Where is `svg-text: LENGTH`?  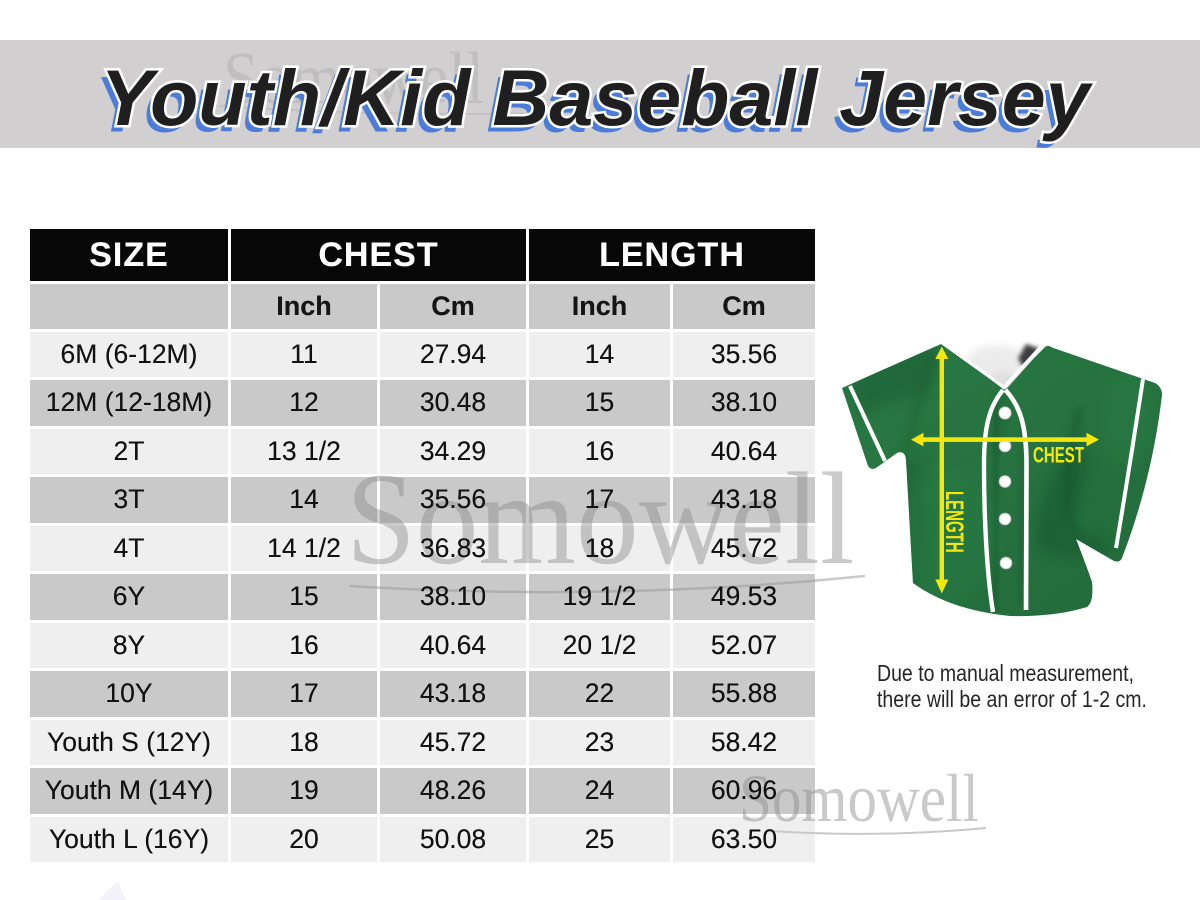 svg-text: LENGTH is located at coordinates (954, 522).